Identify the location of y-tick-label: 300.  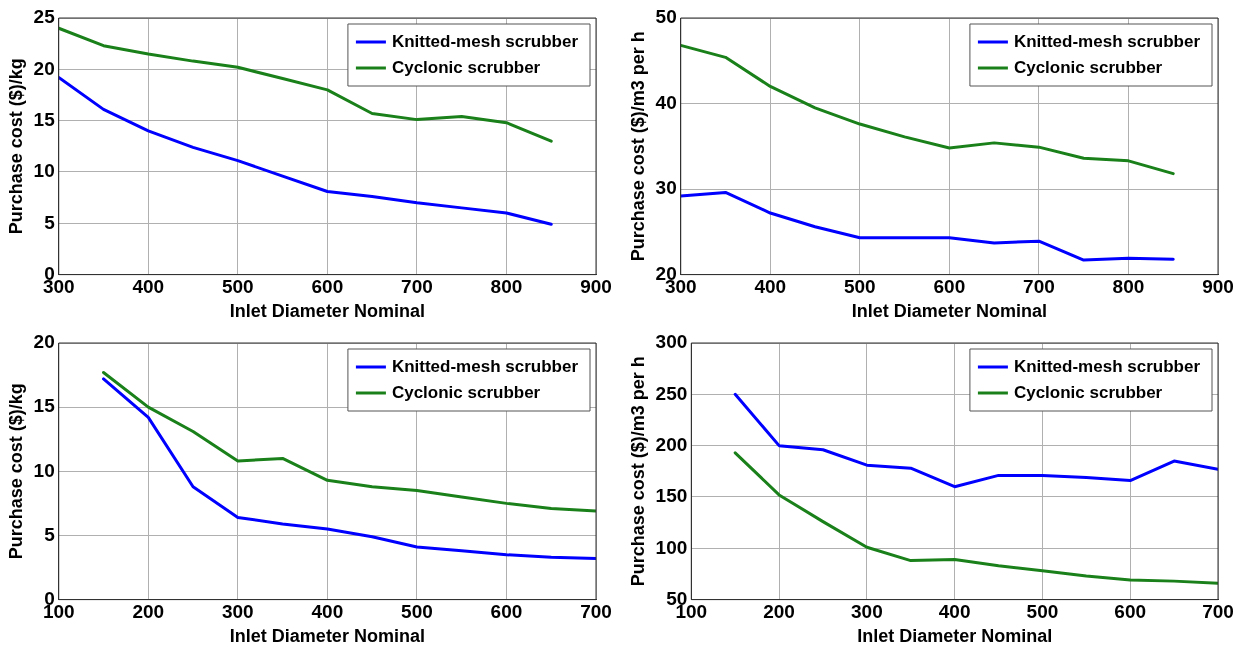
(671, 342).